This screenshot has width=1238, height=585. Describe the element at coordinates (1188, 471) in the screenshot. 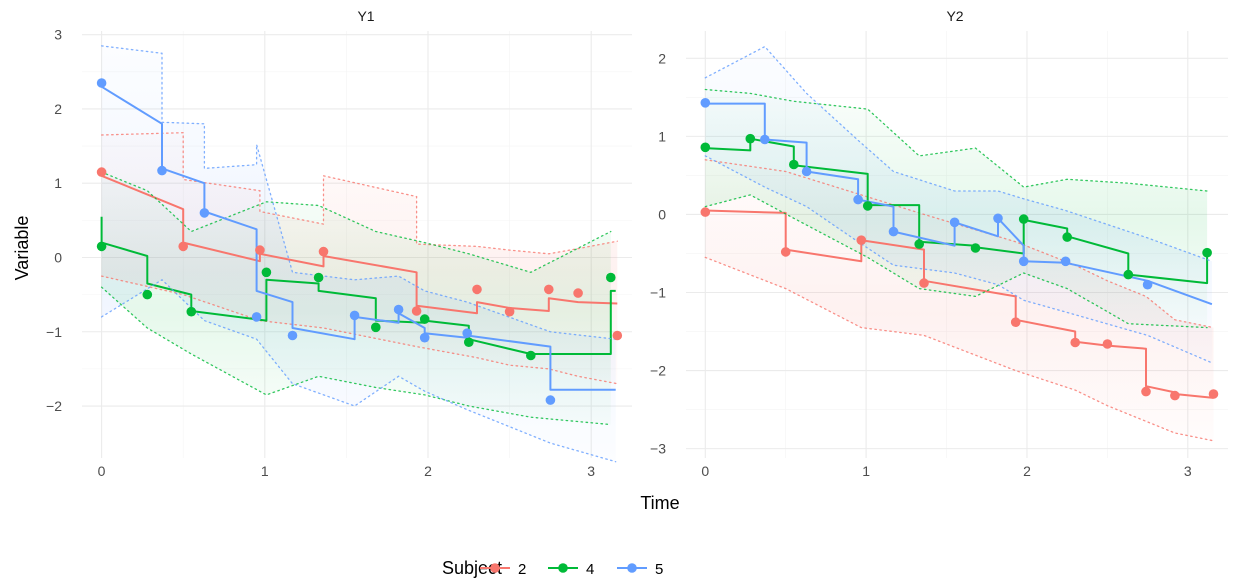

I see `x-tick-label-y2: 3` at that location.